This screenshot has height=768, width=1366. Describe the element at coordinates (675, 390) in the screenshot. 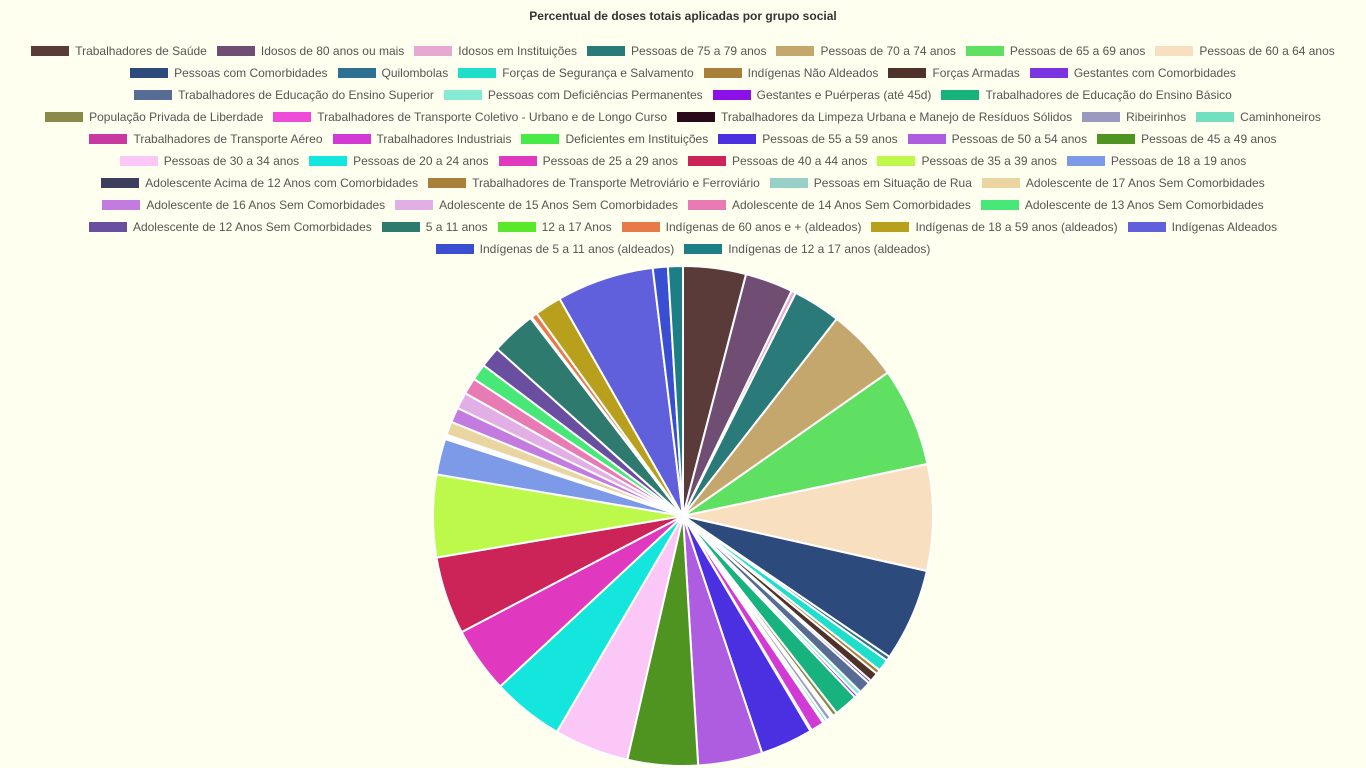

I see `pie-slice: Indígenas de 12 a 17 anos (aldeados)` at that location.